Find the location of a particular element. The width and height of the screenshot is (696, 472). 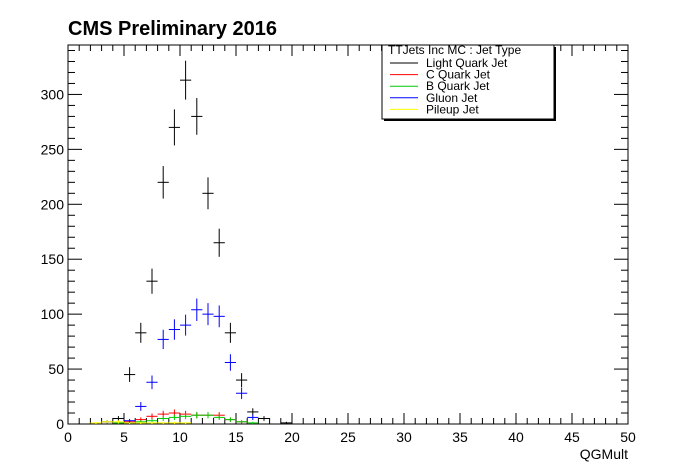

x-tick-label: 35 is located at coordinates (460, 437).